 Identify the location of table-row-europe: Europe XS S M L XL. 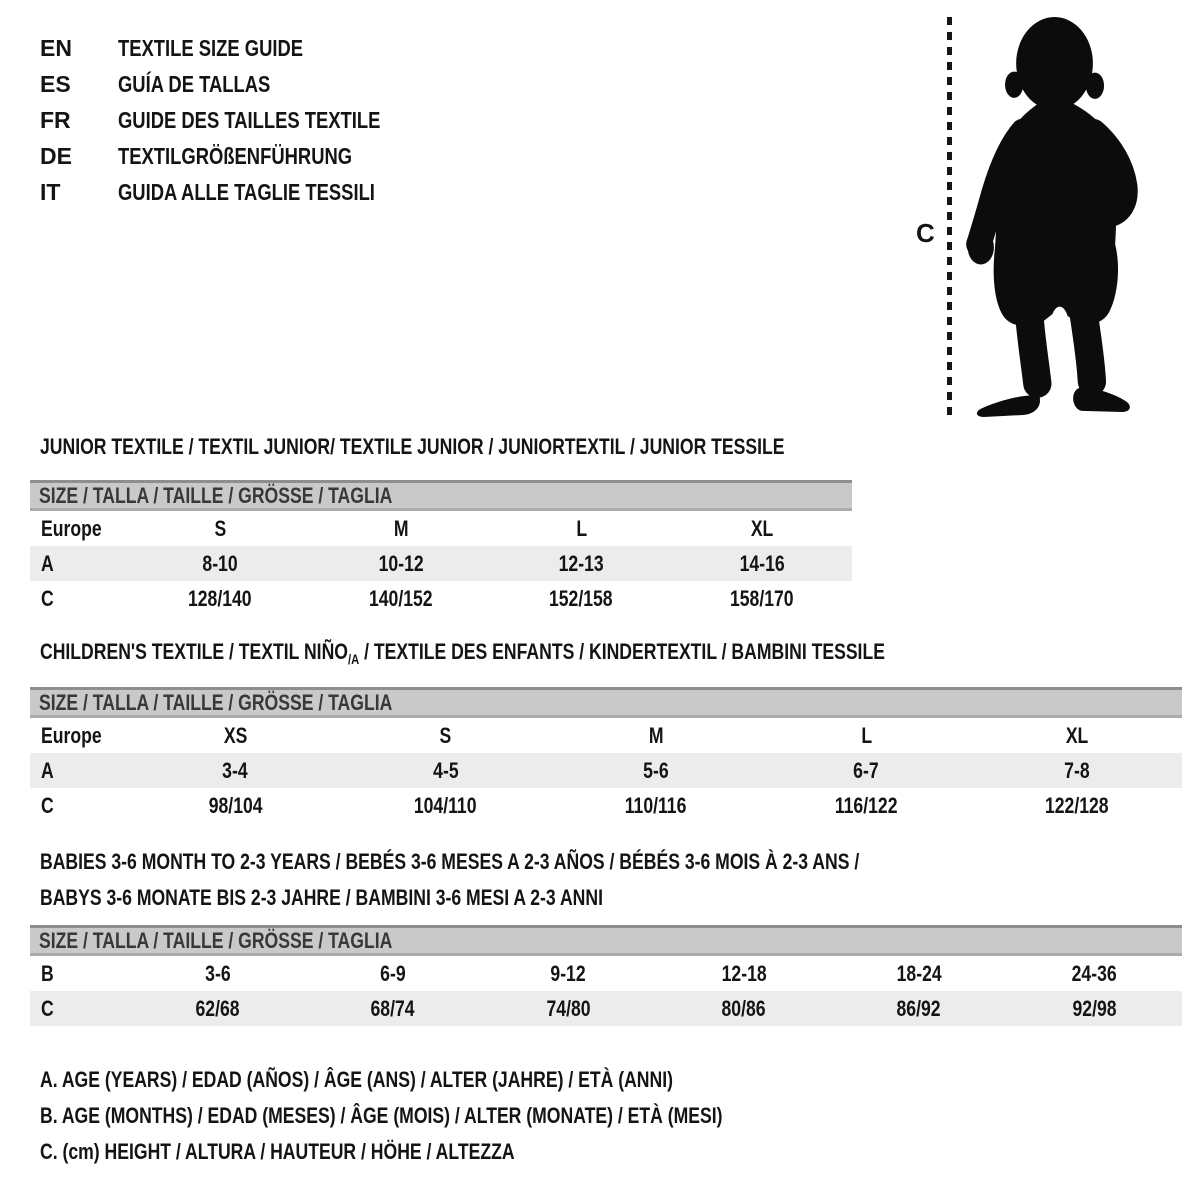
(606, 735).